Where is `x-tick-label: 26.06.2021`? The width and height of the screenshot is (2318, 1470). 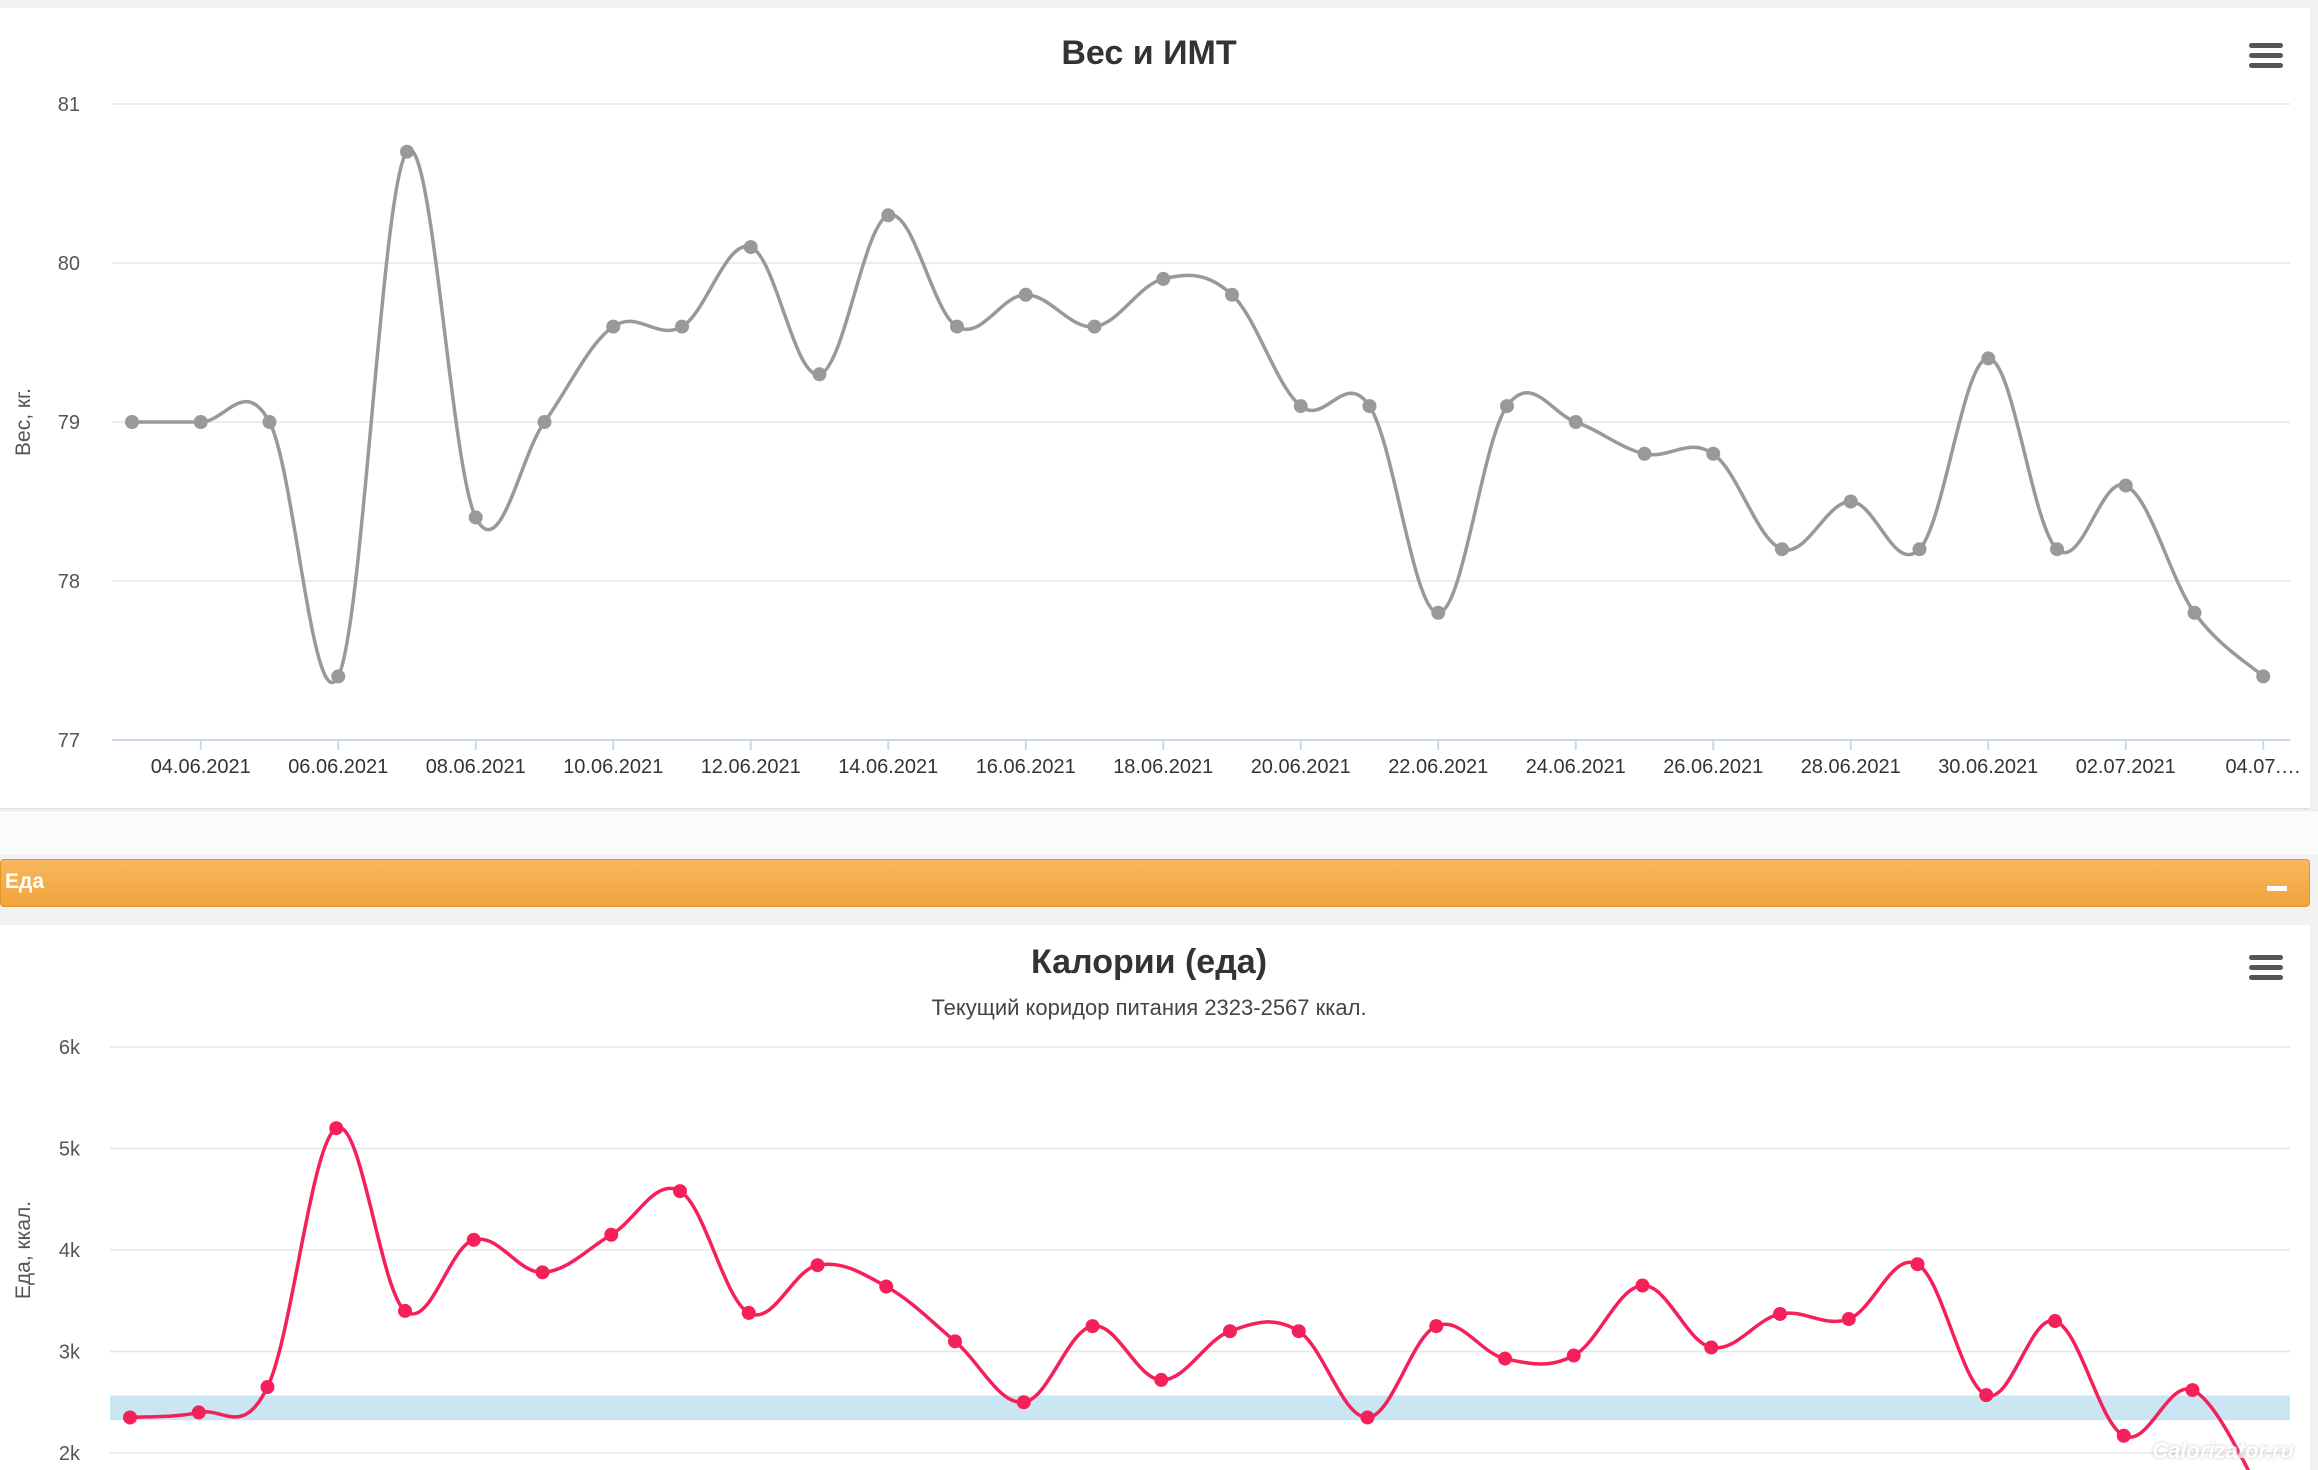 x-tick-label: 26.06.2021 is located at coordinates (1713, 767).